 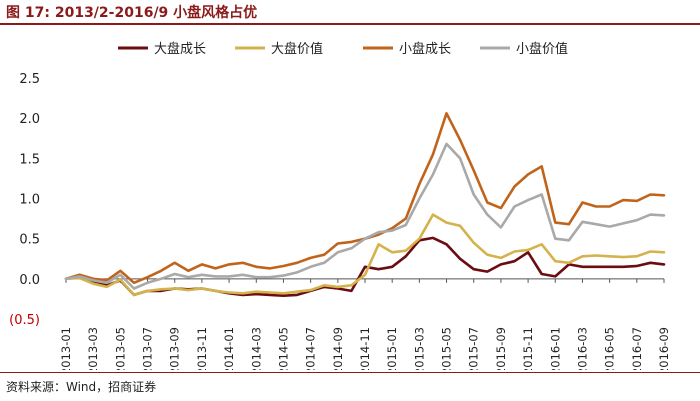 I want to click on x-tick-label: 2016-07, so click(x=637, y=348).